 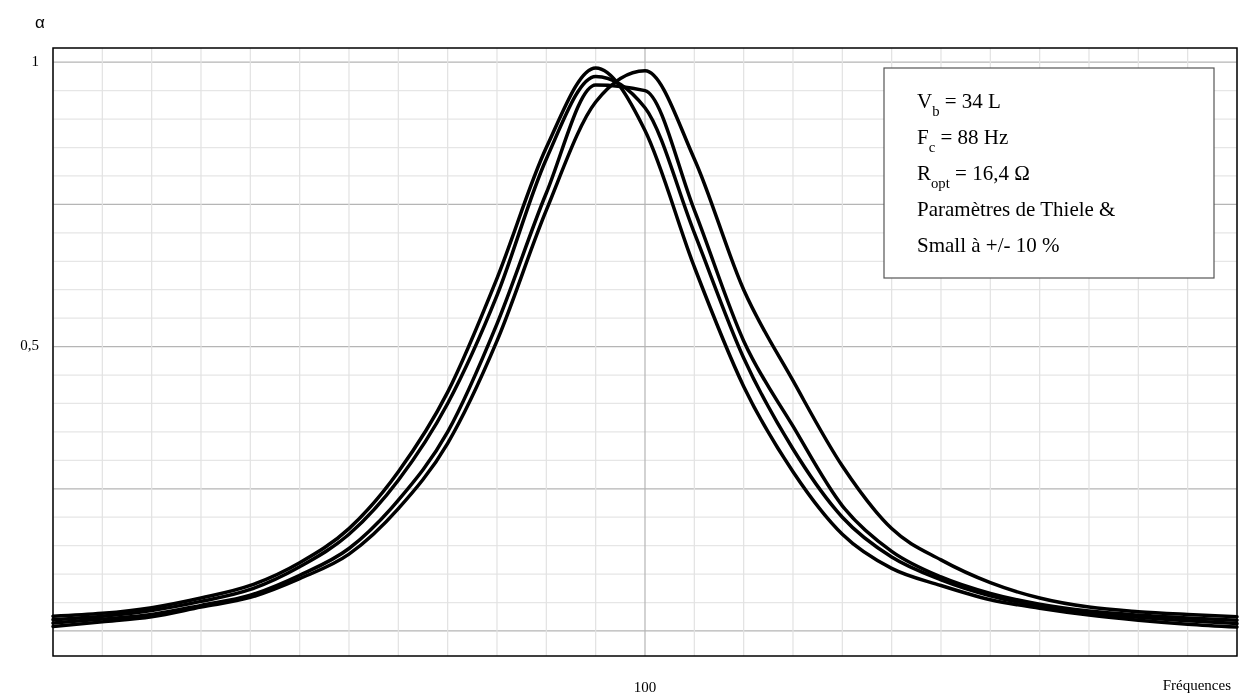 What do you see at coordinates (29, 345) in the screenshot?
I see `y-tick-label: 0,5` at bounding box center [29, 345].